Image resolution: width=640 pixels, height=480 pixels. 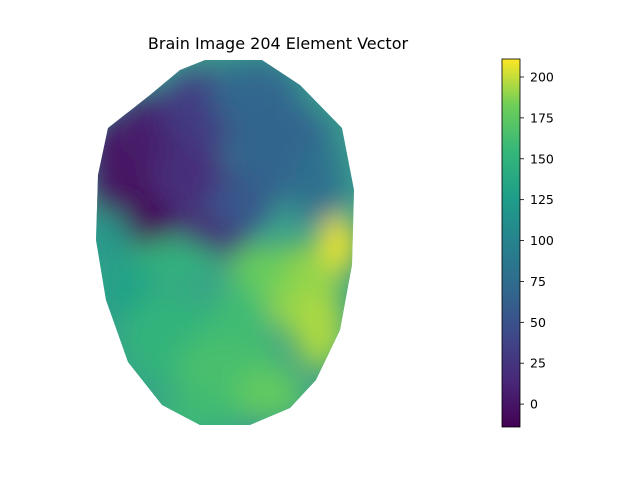 I want to click on colorbar: 0 25 50 75 100 125 150 175 200, so click(x=527, y=243).